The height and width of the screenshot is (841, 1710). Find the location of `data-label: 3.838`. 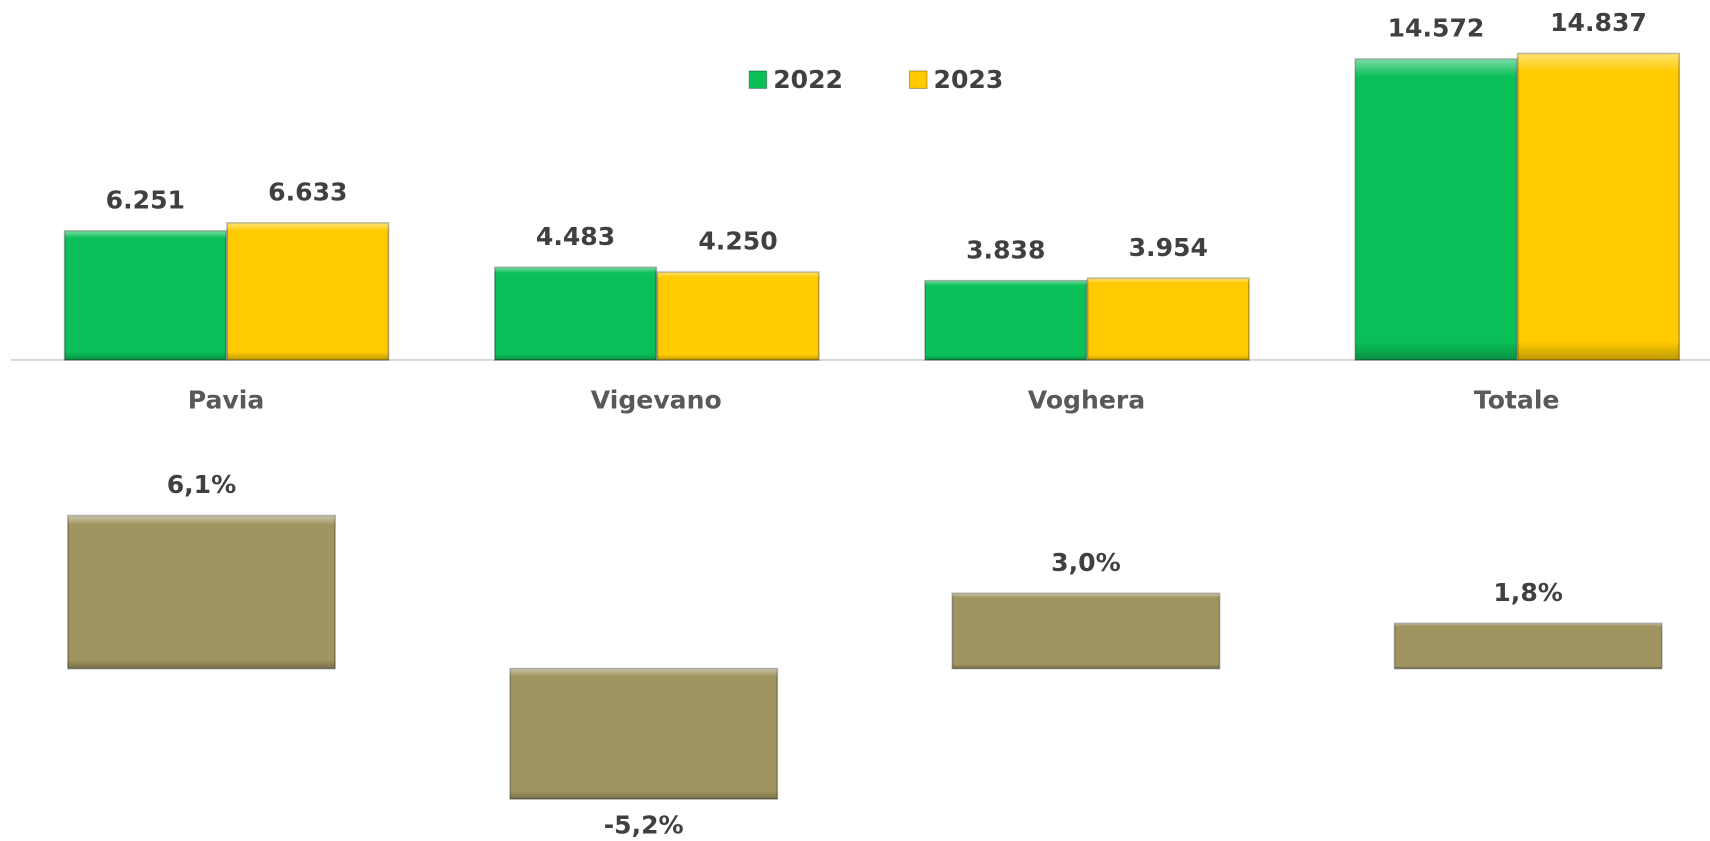

data-label: 3.838 is located at coordinates (1005, 249).